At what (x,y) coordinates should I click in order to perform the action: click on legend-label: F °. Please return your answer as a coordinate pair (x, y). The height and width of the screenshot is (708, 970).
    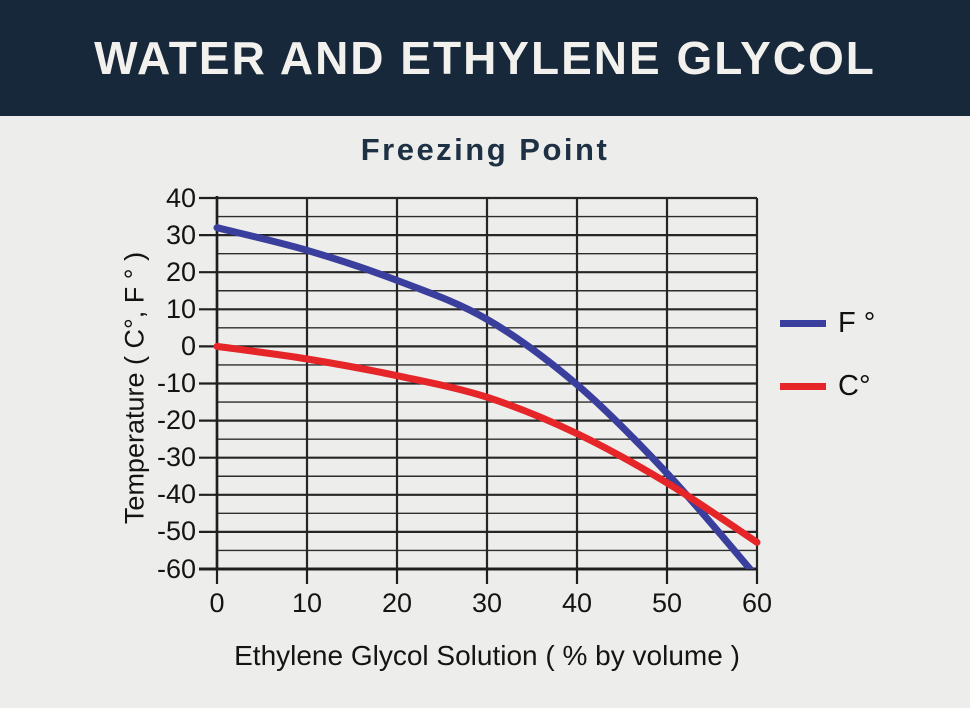
    Looking at the image, I should click on (857, 322).